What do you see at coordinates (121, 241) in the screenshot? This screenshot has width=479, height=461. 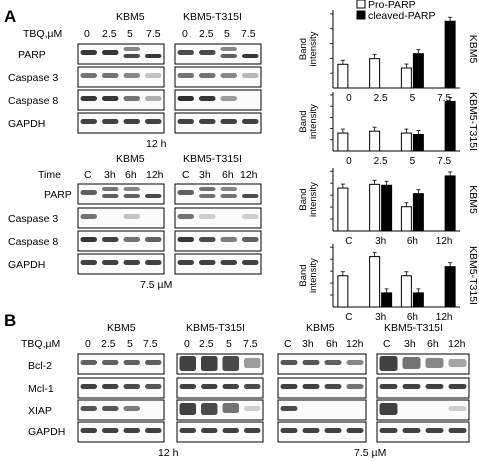 I see `a-time-box-r2-b0` at bounding box center [121, 241].